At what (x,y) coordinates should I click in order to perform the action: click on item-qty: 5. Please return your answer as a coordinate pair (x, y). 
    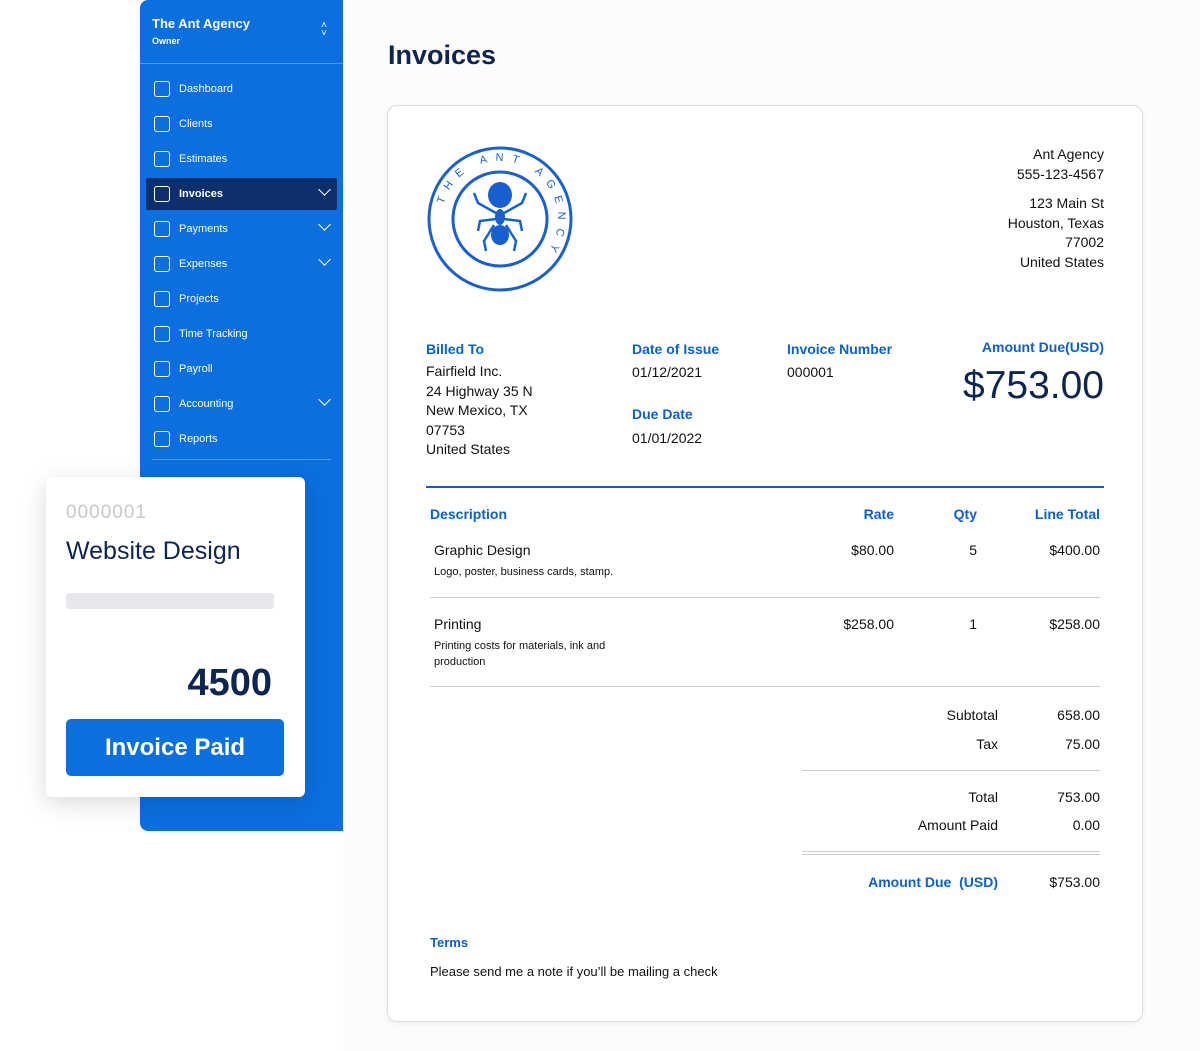
    Looking at the image, I should click on (973, 550).